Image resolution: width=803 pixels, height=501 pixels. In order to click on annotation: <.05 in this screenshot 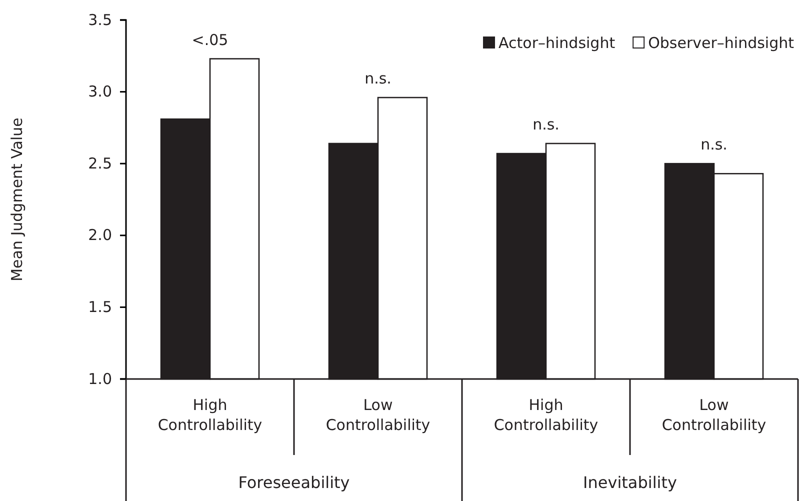, I will do `click(210, 39)`.